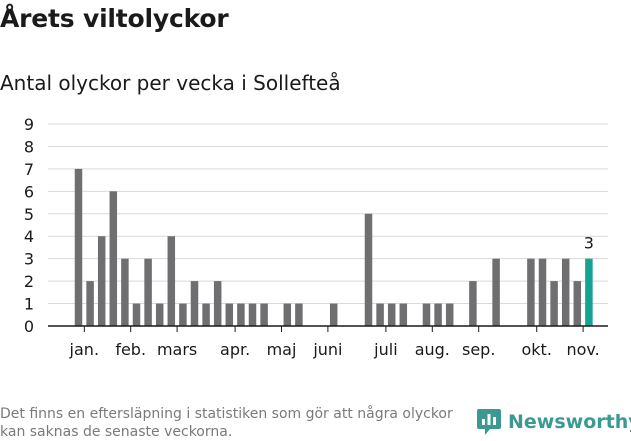 The image size is (631, 441). Describe the element at coordinates (282, 349) in the screenshot. I see `x-tick-label: maj` at that location.